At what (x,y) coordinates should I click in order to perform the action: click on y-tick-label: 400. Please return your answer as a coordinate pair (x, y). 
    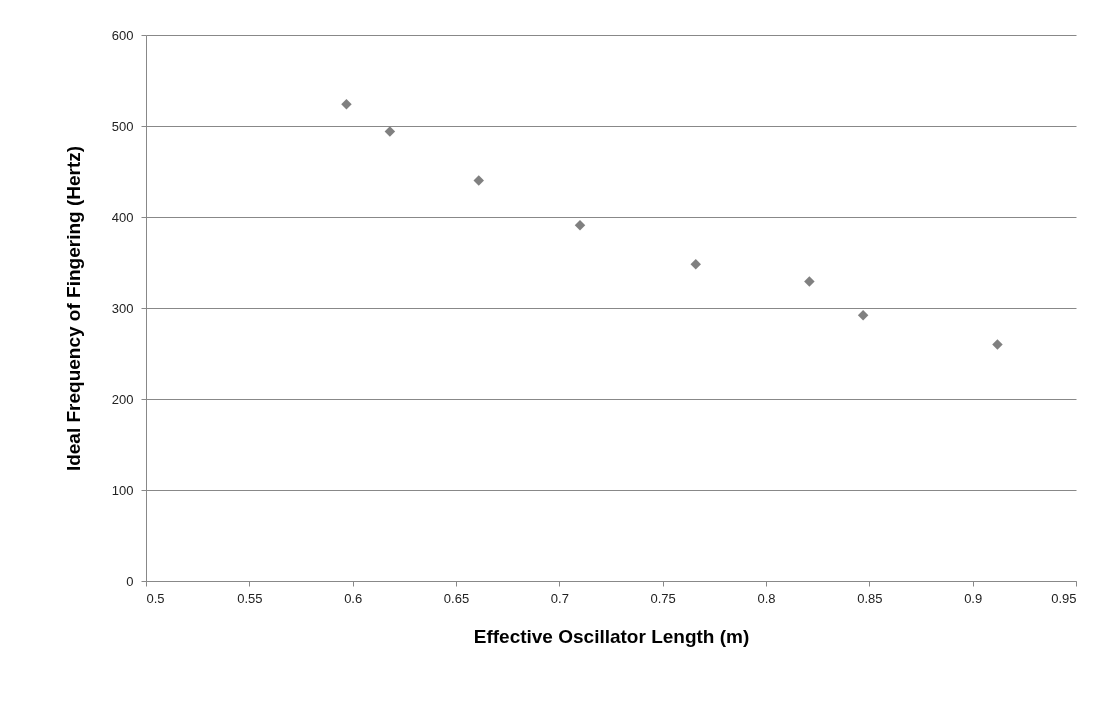
    Looking at the image, I should click on (122, 217).